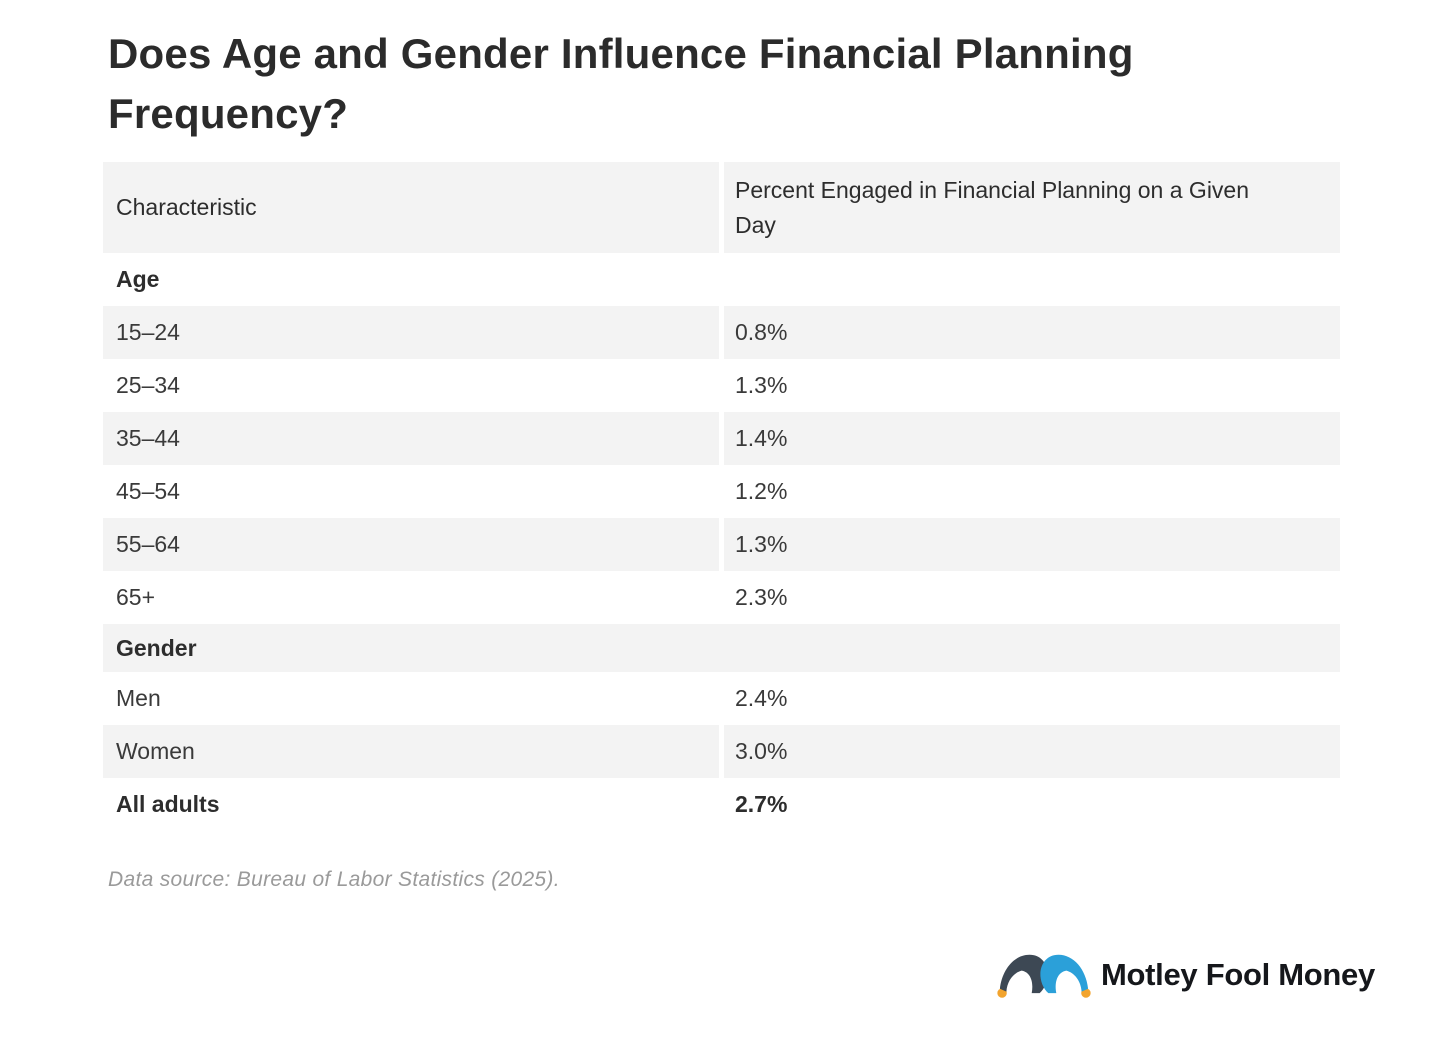 This screenshot has width=1440, height=1038. What do you see at coordinates (411, 207) in the screenshot?
I see `column-header-characteristic: Characteristic` at bounding box center [411, 207].